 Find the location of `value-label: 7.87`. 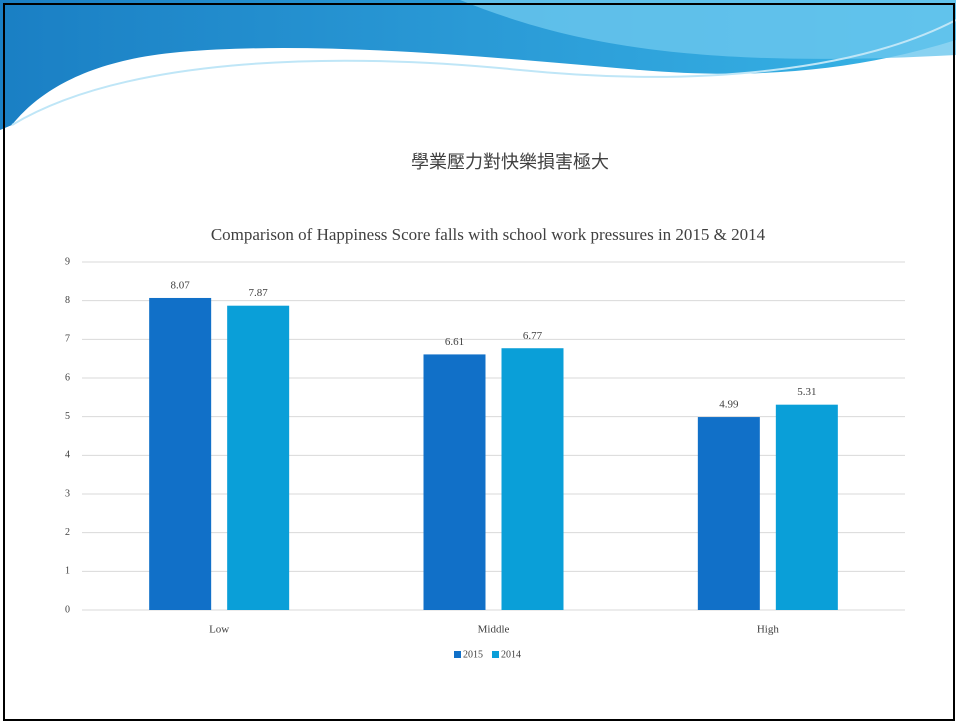

value-label: 7.87 is located at coordinates (259, 293).